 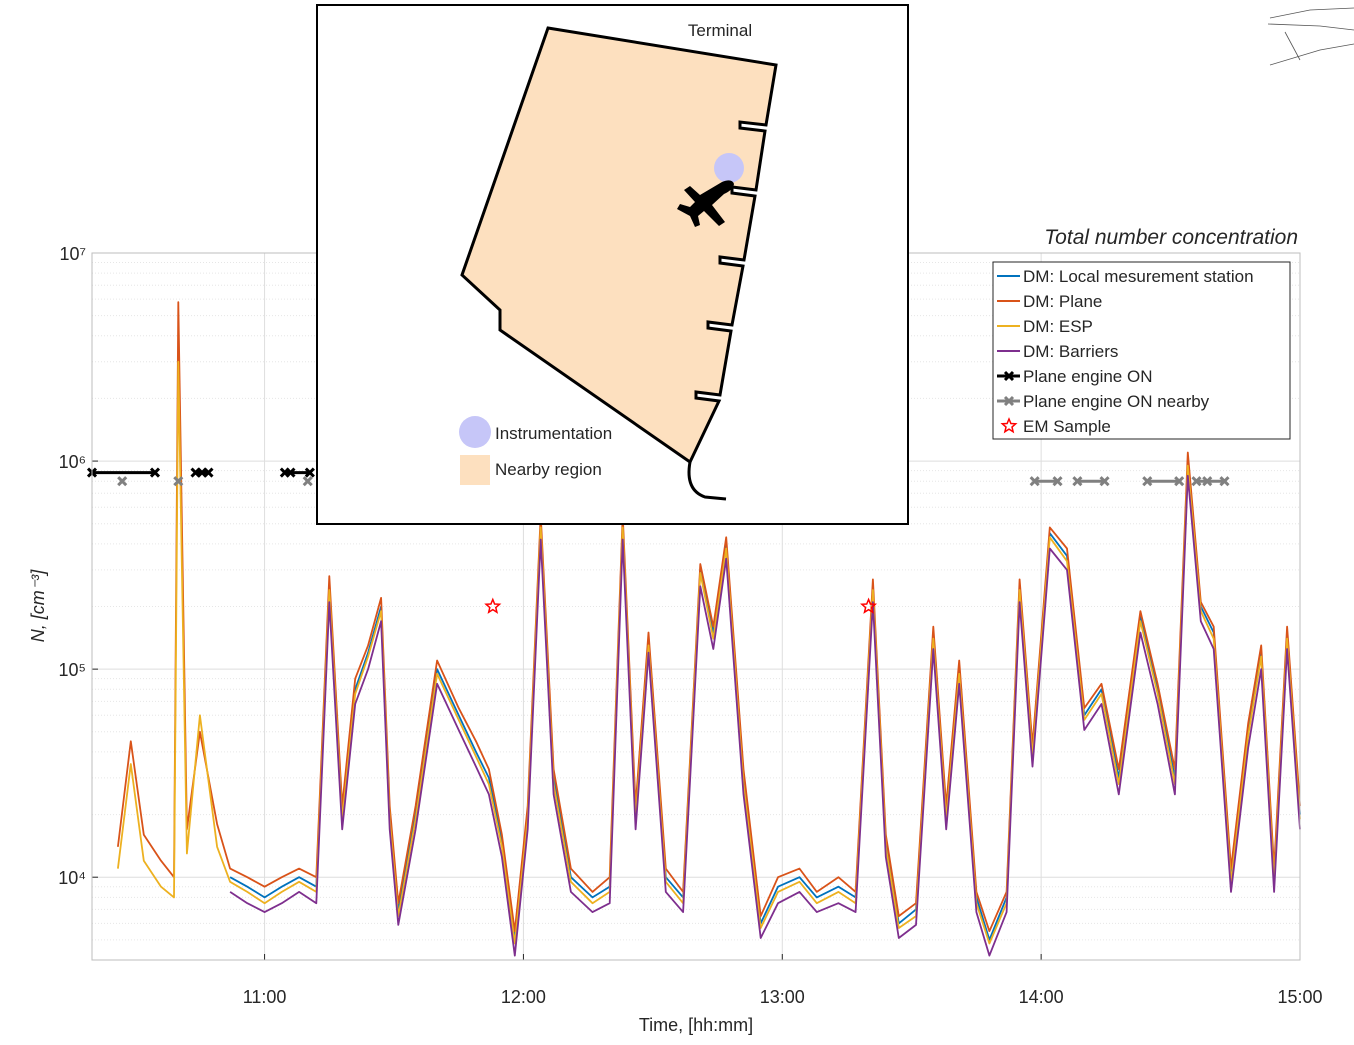 I want to click on legend-box, so click(x=1141, y=350).